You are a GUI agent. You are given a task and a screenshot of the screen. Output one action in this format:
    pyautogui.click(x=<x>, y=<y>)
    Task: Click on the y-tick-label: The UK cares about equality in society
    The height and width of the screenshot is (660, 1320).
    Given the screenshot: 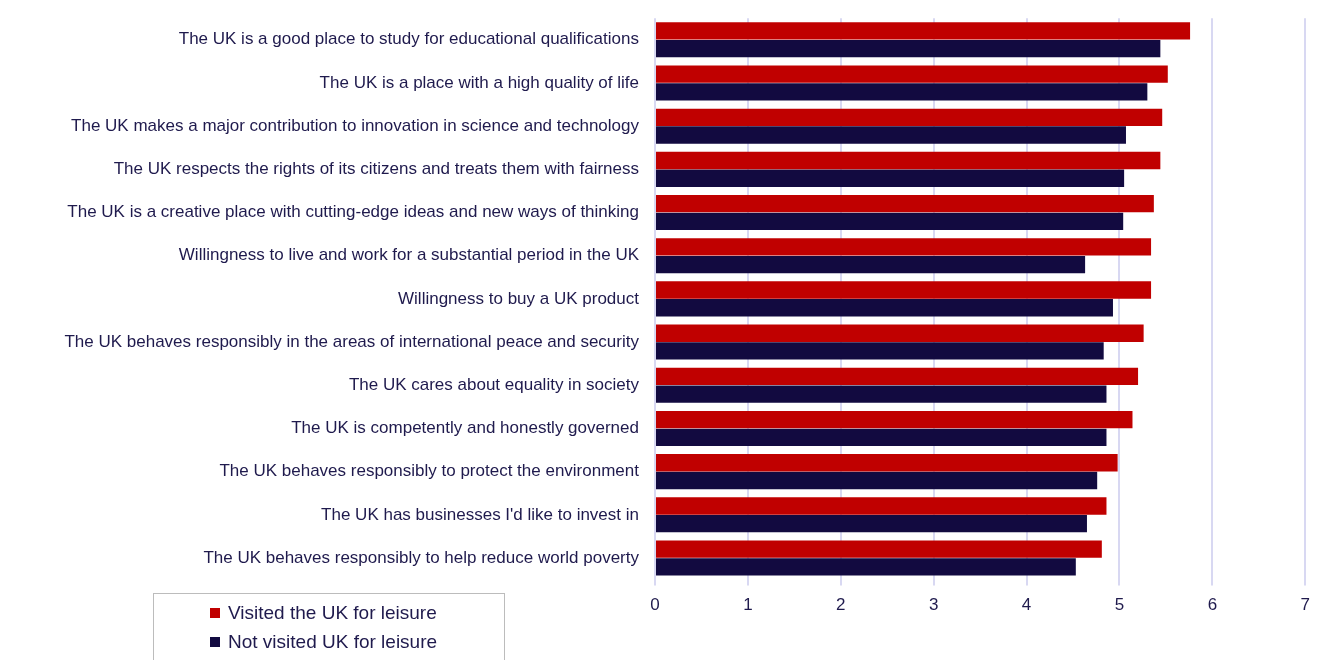 What is the action you would take?
    pyautogui.click(x=494, y=384)
    